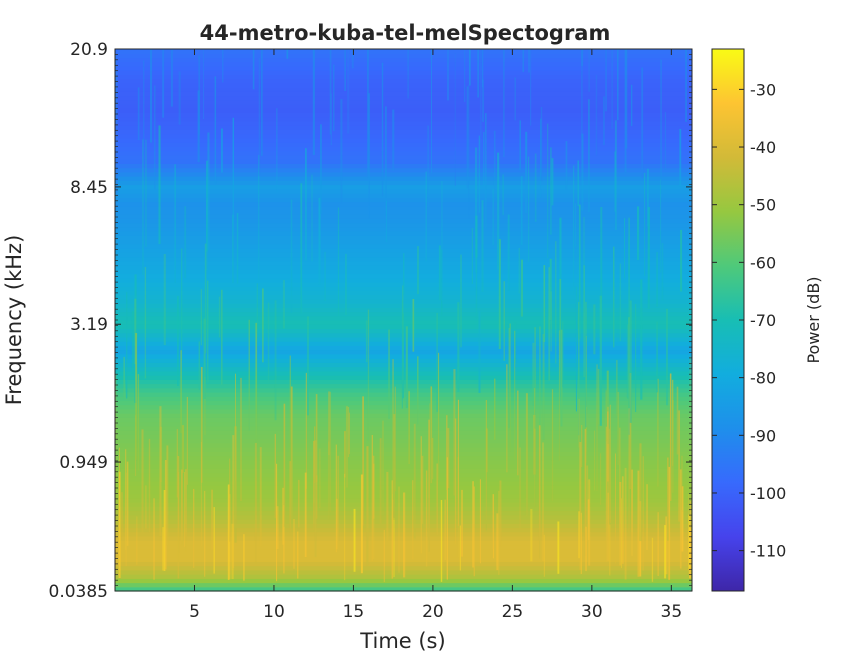  Describe the element at coordinates (763, 262) in the screenshot. I see `colorbar-tick-label: -60` at that location.